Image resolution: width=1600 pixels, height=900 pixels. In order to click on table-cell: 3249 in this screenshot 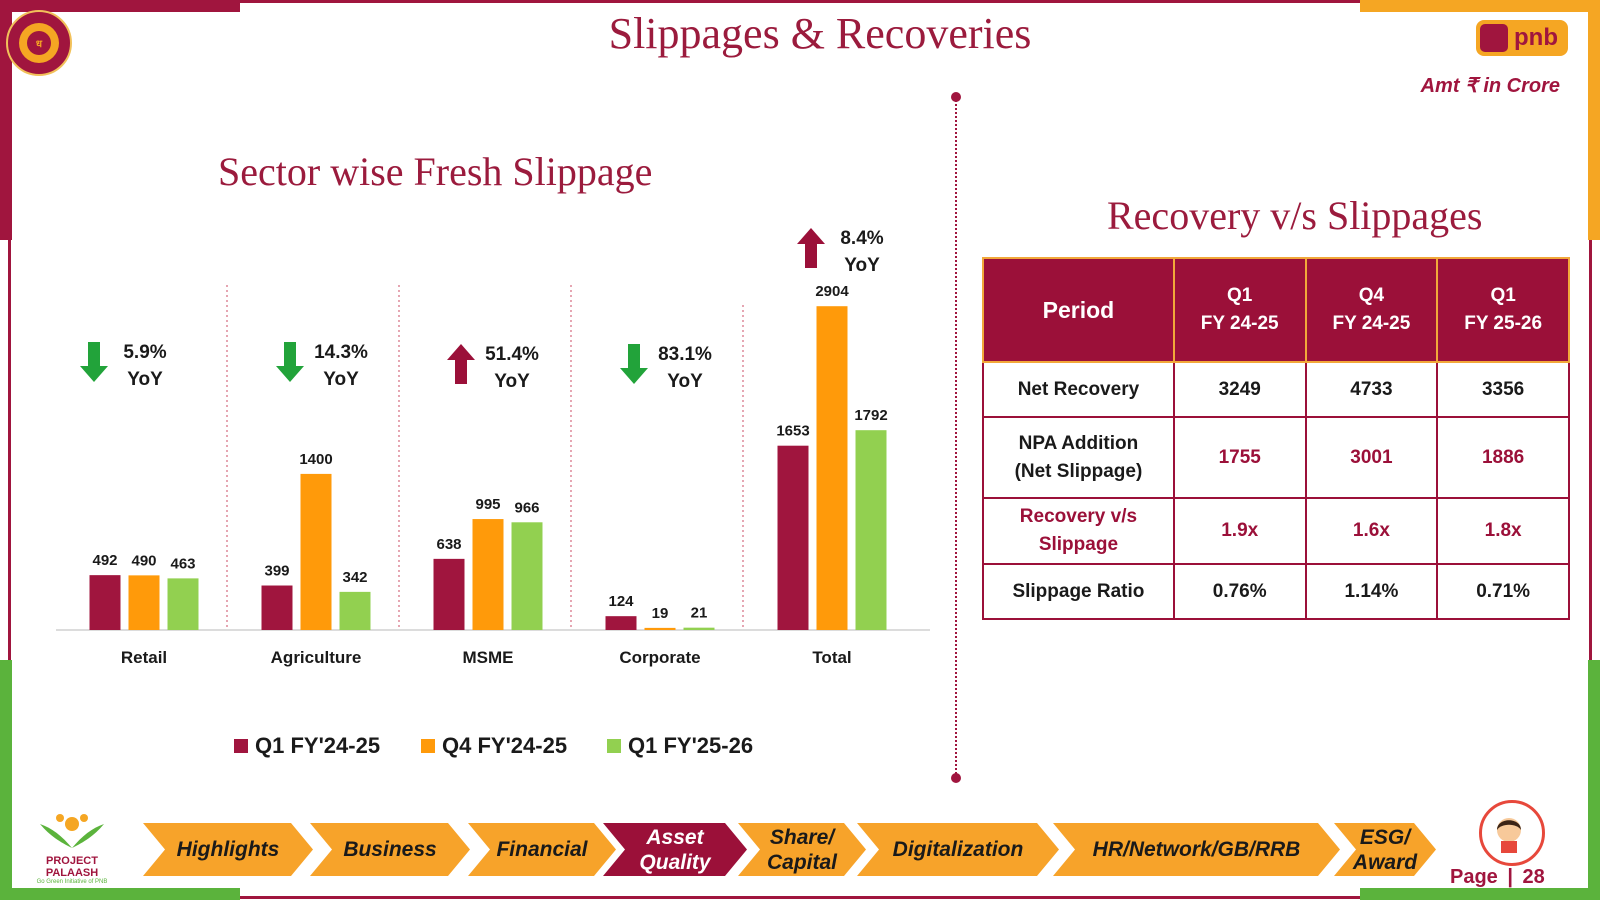, I will do `click(1239, 389)`.